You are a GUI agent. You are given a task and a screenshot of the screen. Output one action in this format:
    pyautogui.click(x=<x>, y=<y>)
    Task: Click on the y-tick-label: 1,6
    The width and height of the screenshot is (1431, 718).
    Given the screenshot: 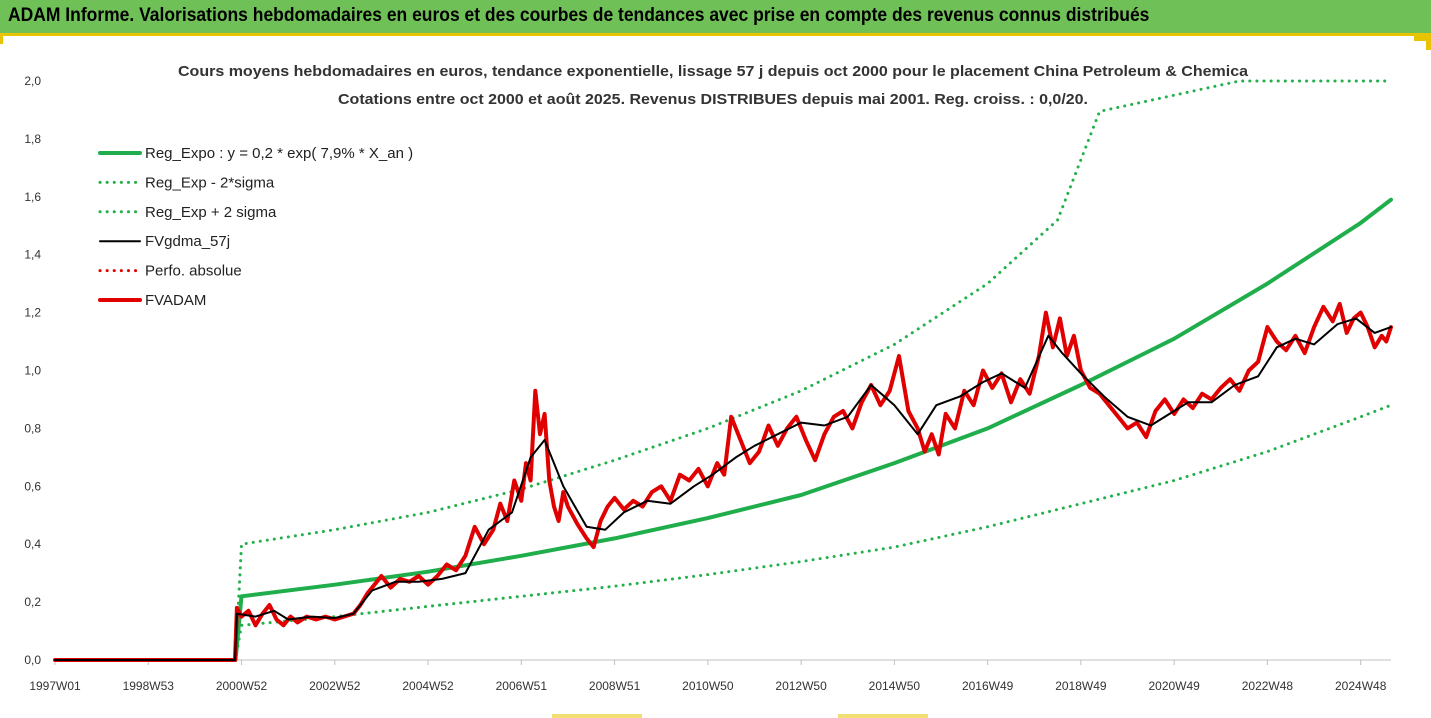 What is the action you would take?
    pyautogui.click(x=32, y=197)
    